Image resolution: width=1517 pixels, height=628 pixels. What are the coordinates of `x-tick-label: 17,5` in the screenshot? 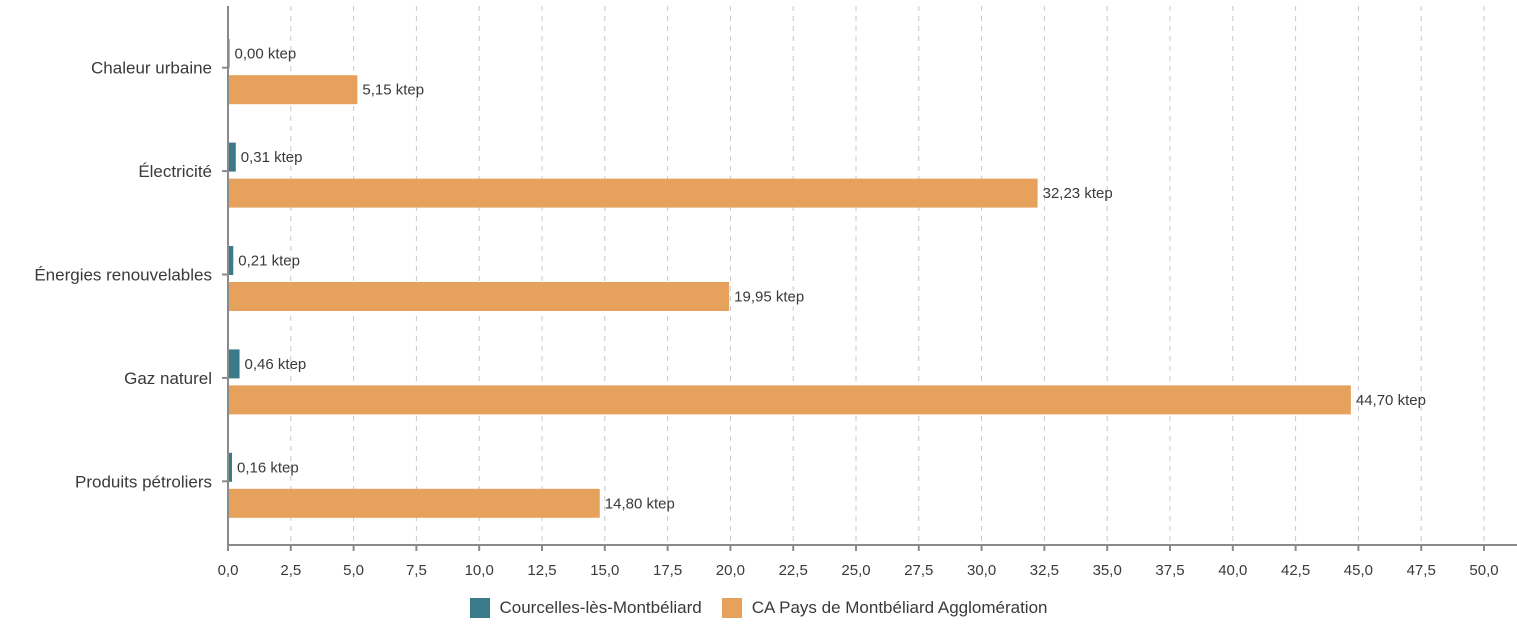 It's located at (667, 570).